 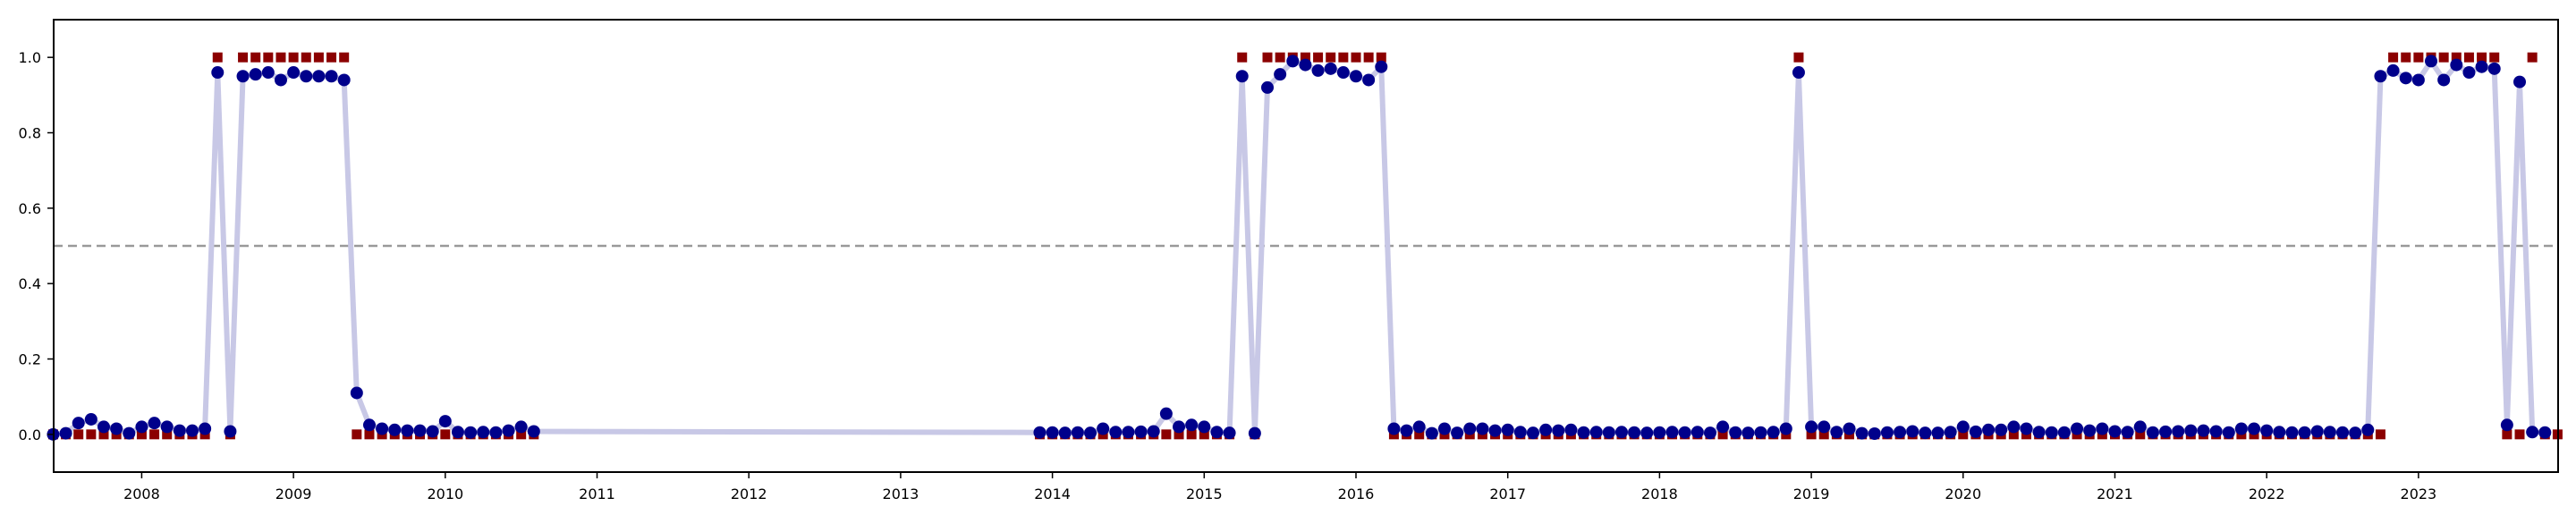 What do you see at coordinates (901, 493) in the screenshot?
I see `x-tick-label: 2013` at bounding box center [901, 493].